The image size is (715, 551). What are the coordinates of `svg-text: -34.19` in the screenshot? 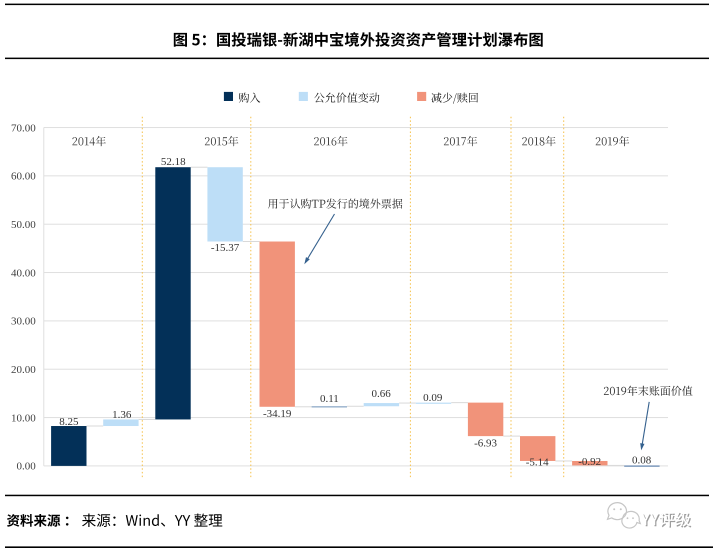 It's located at (277, 414).